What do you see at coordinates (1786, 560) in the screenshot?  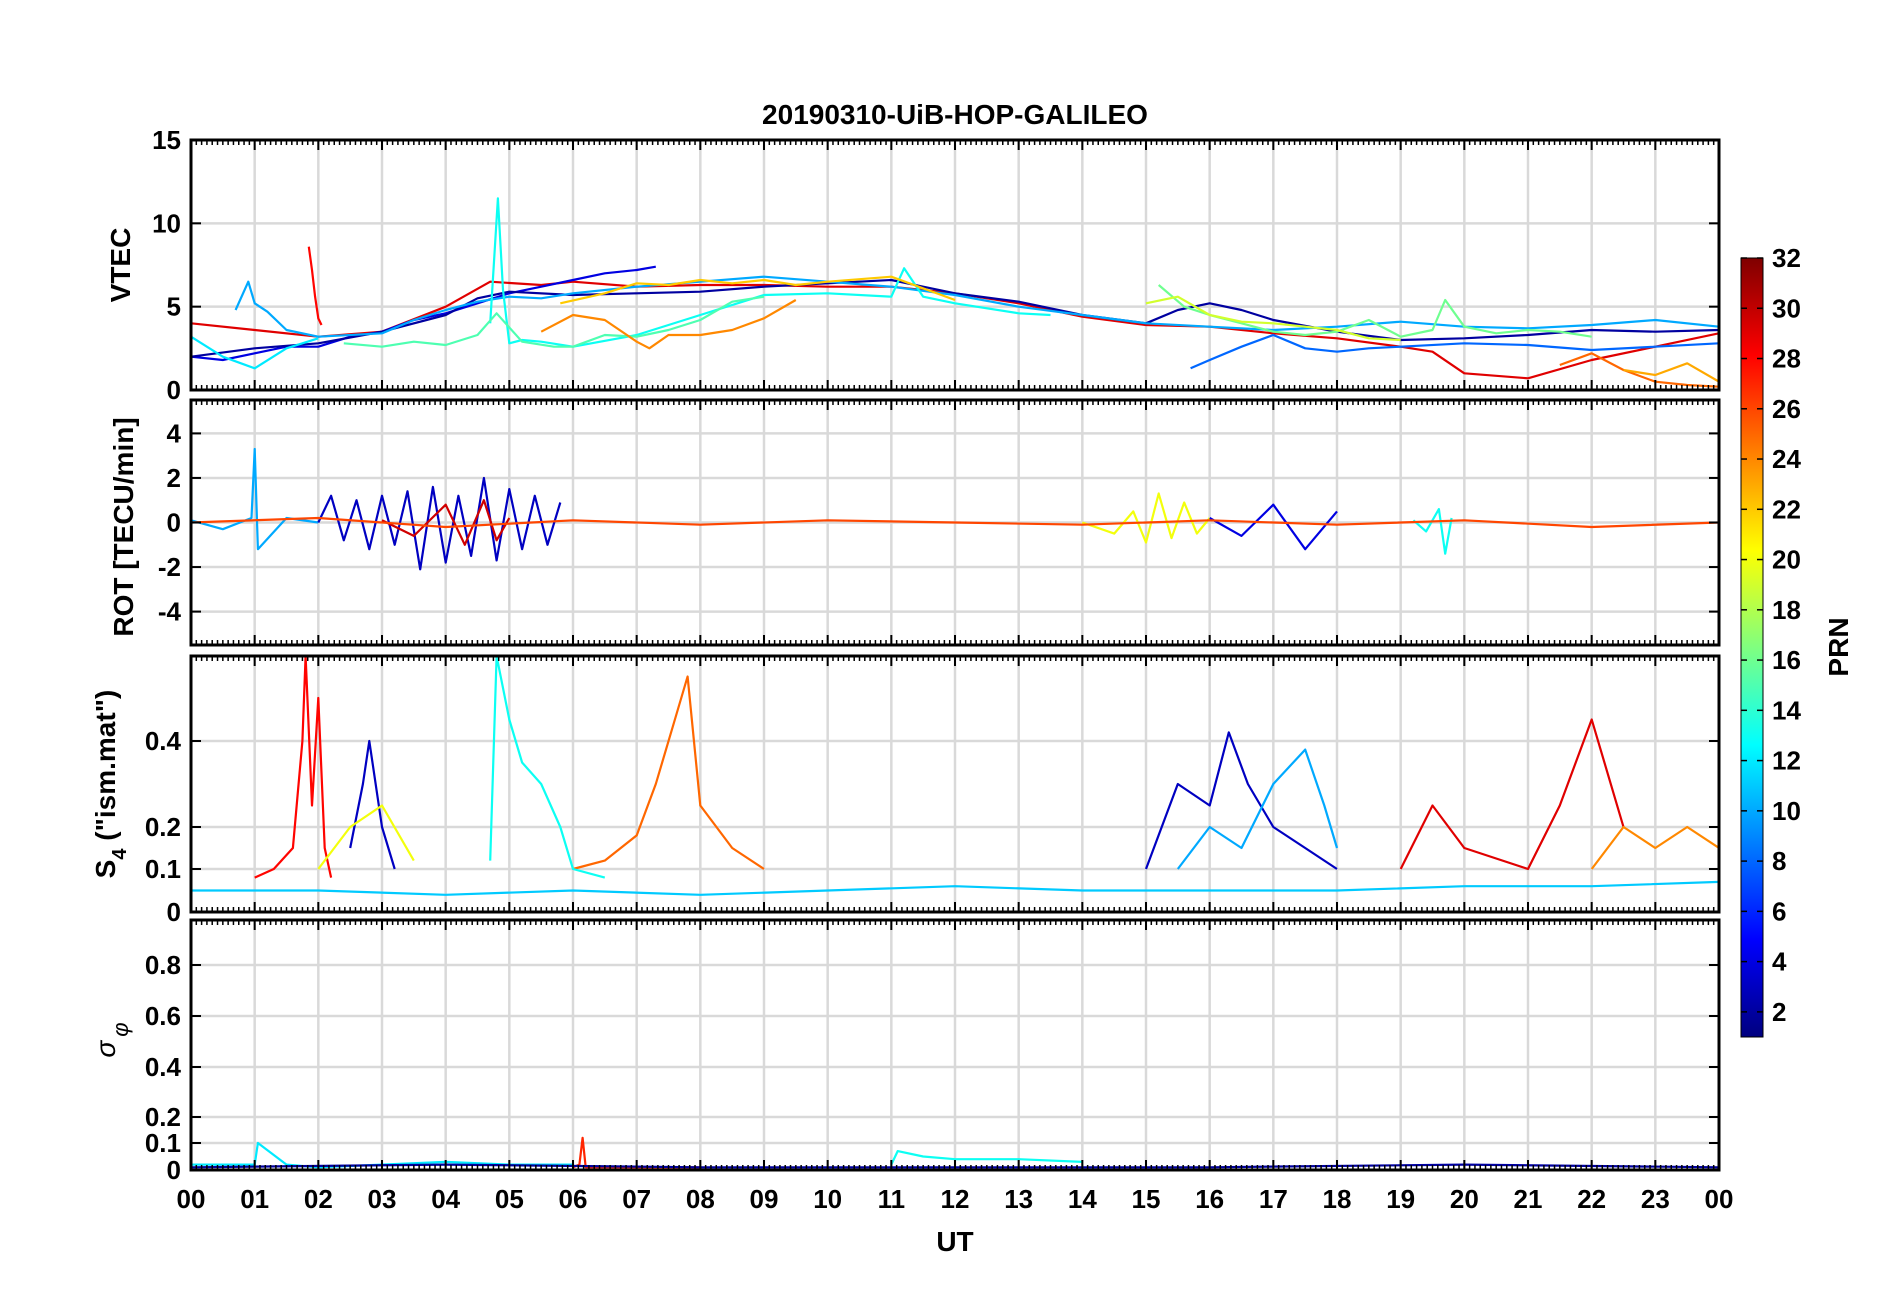 I see `colorbar-tick-label: 20` at bounding box center [1786, 560].